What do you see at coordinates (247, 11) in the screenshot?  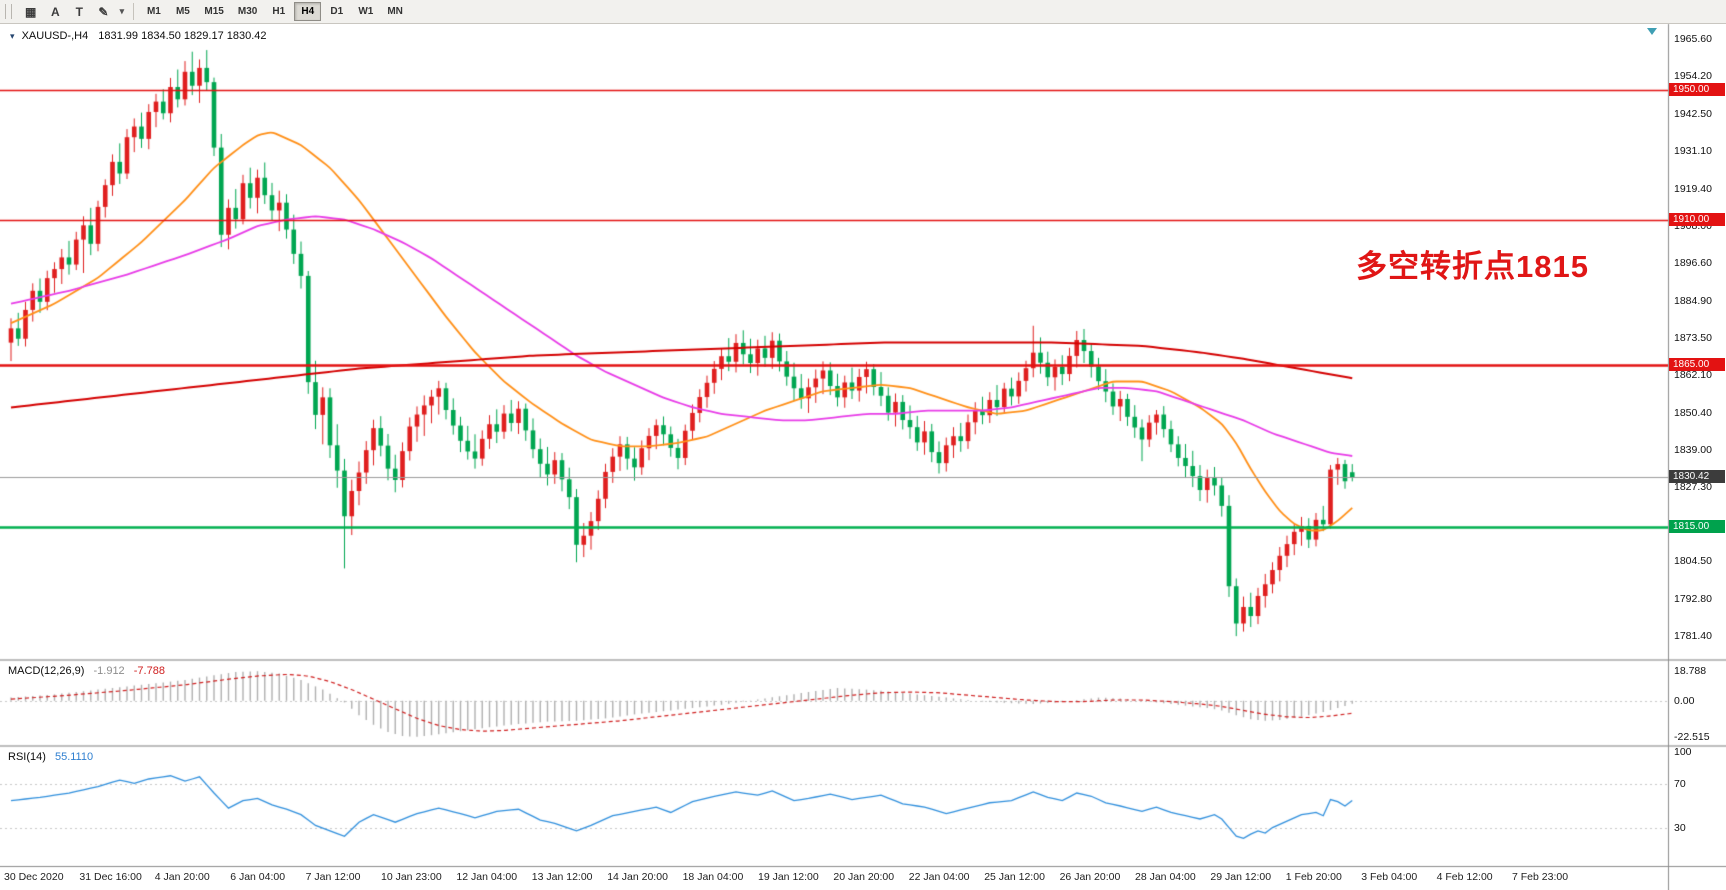 I see `timeframe-button-m30: M30` at bounding box center [247, 11].